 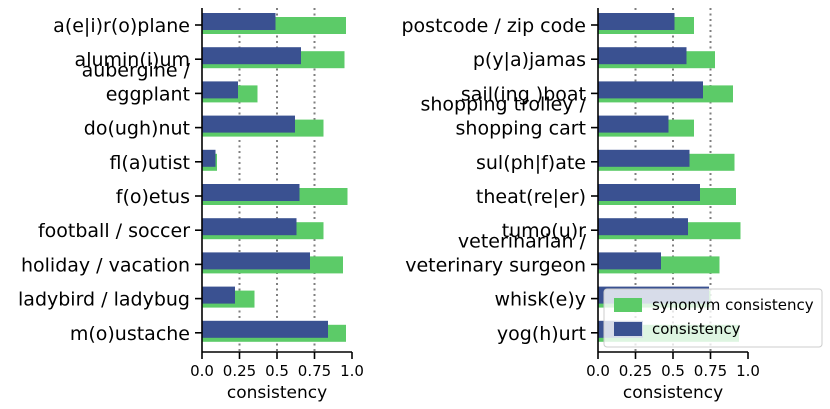 I want to click on category-label: yog(h)urt, so click(x=541, y=334).